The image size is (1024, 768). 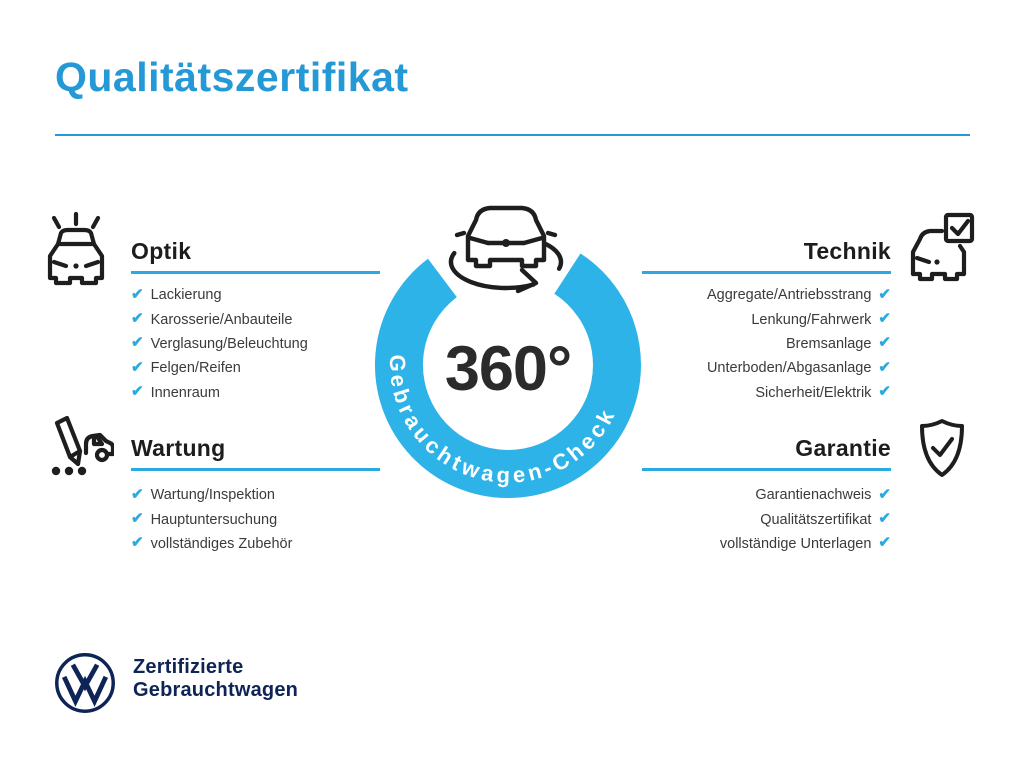 What do you see at coordinates (161, 251) in the screenshot?
I see `section-title-optik: Optik` at bounding box center [161, 251].